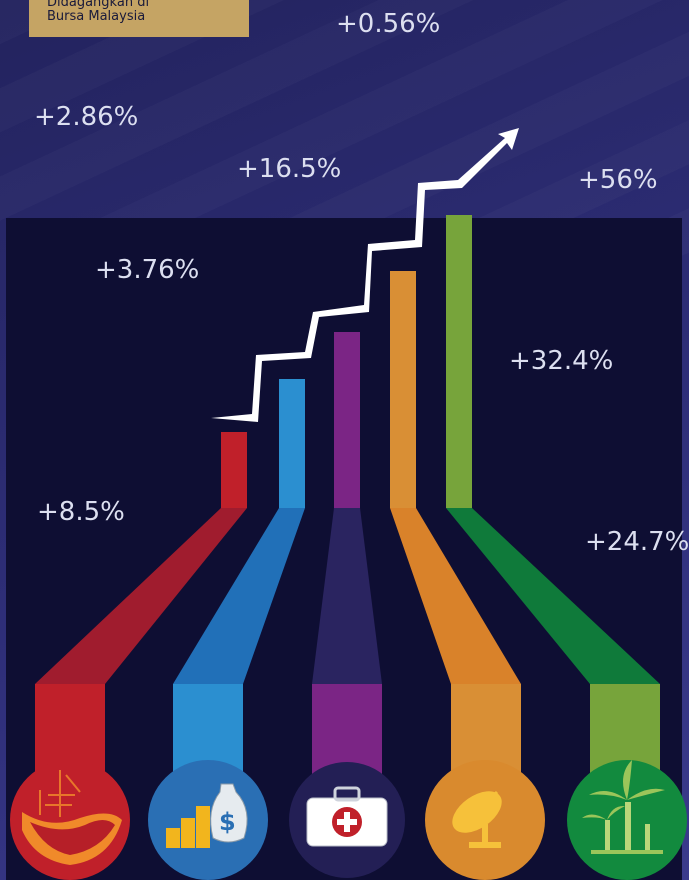  I want to click on exchange-tag: Didagangkan di Bursa Malaysia, so click(139, 18).